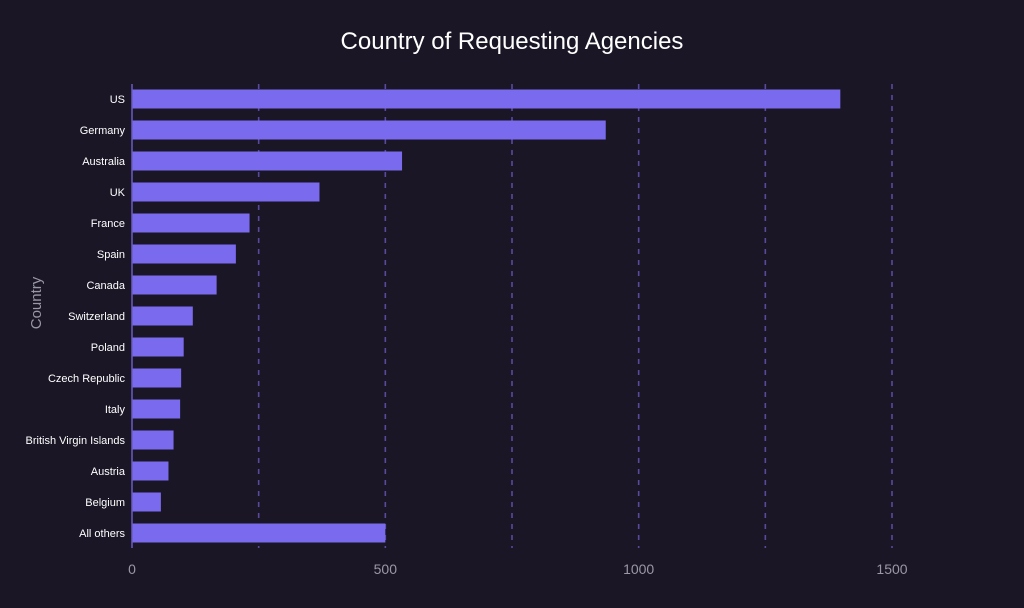  Describe the element at coordinates (108, 348) in the screenshot. I see `category-label: Poland` at that location.